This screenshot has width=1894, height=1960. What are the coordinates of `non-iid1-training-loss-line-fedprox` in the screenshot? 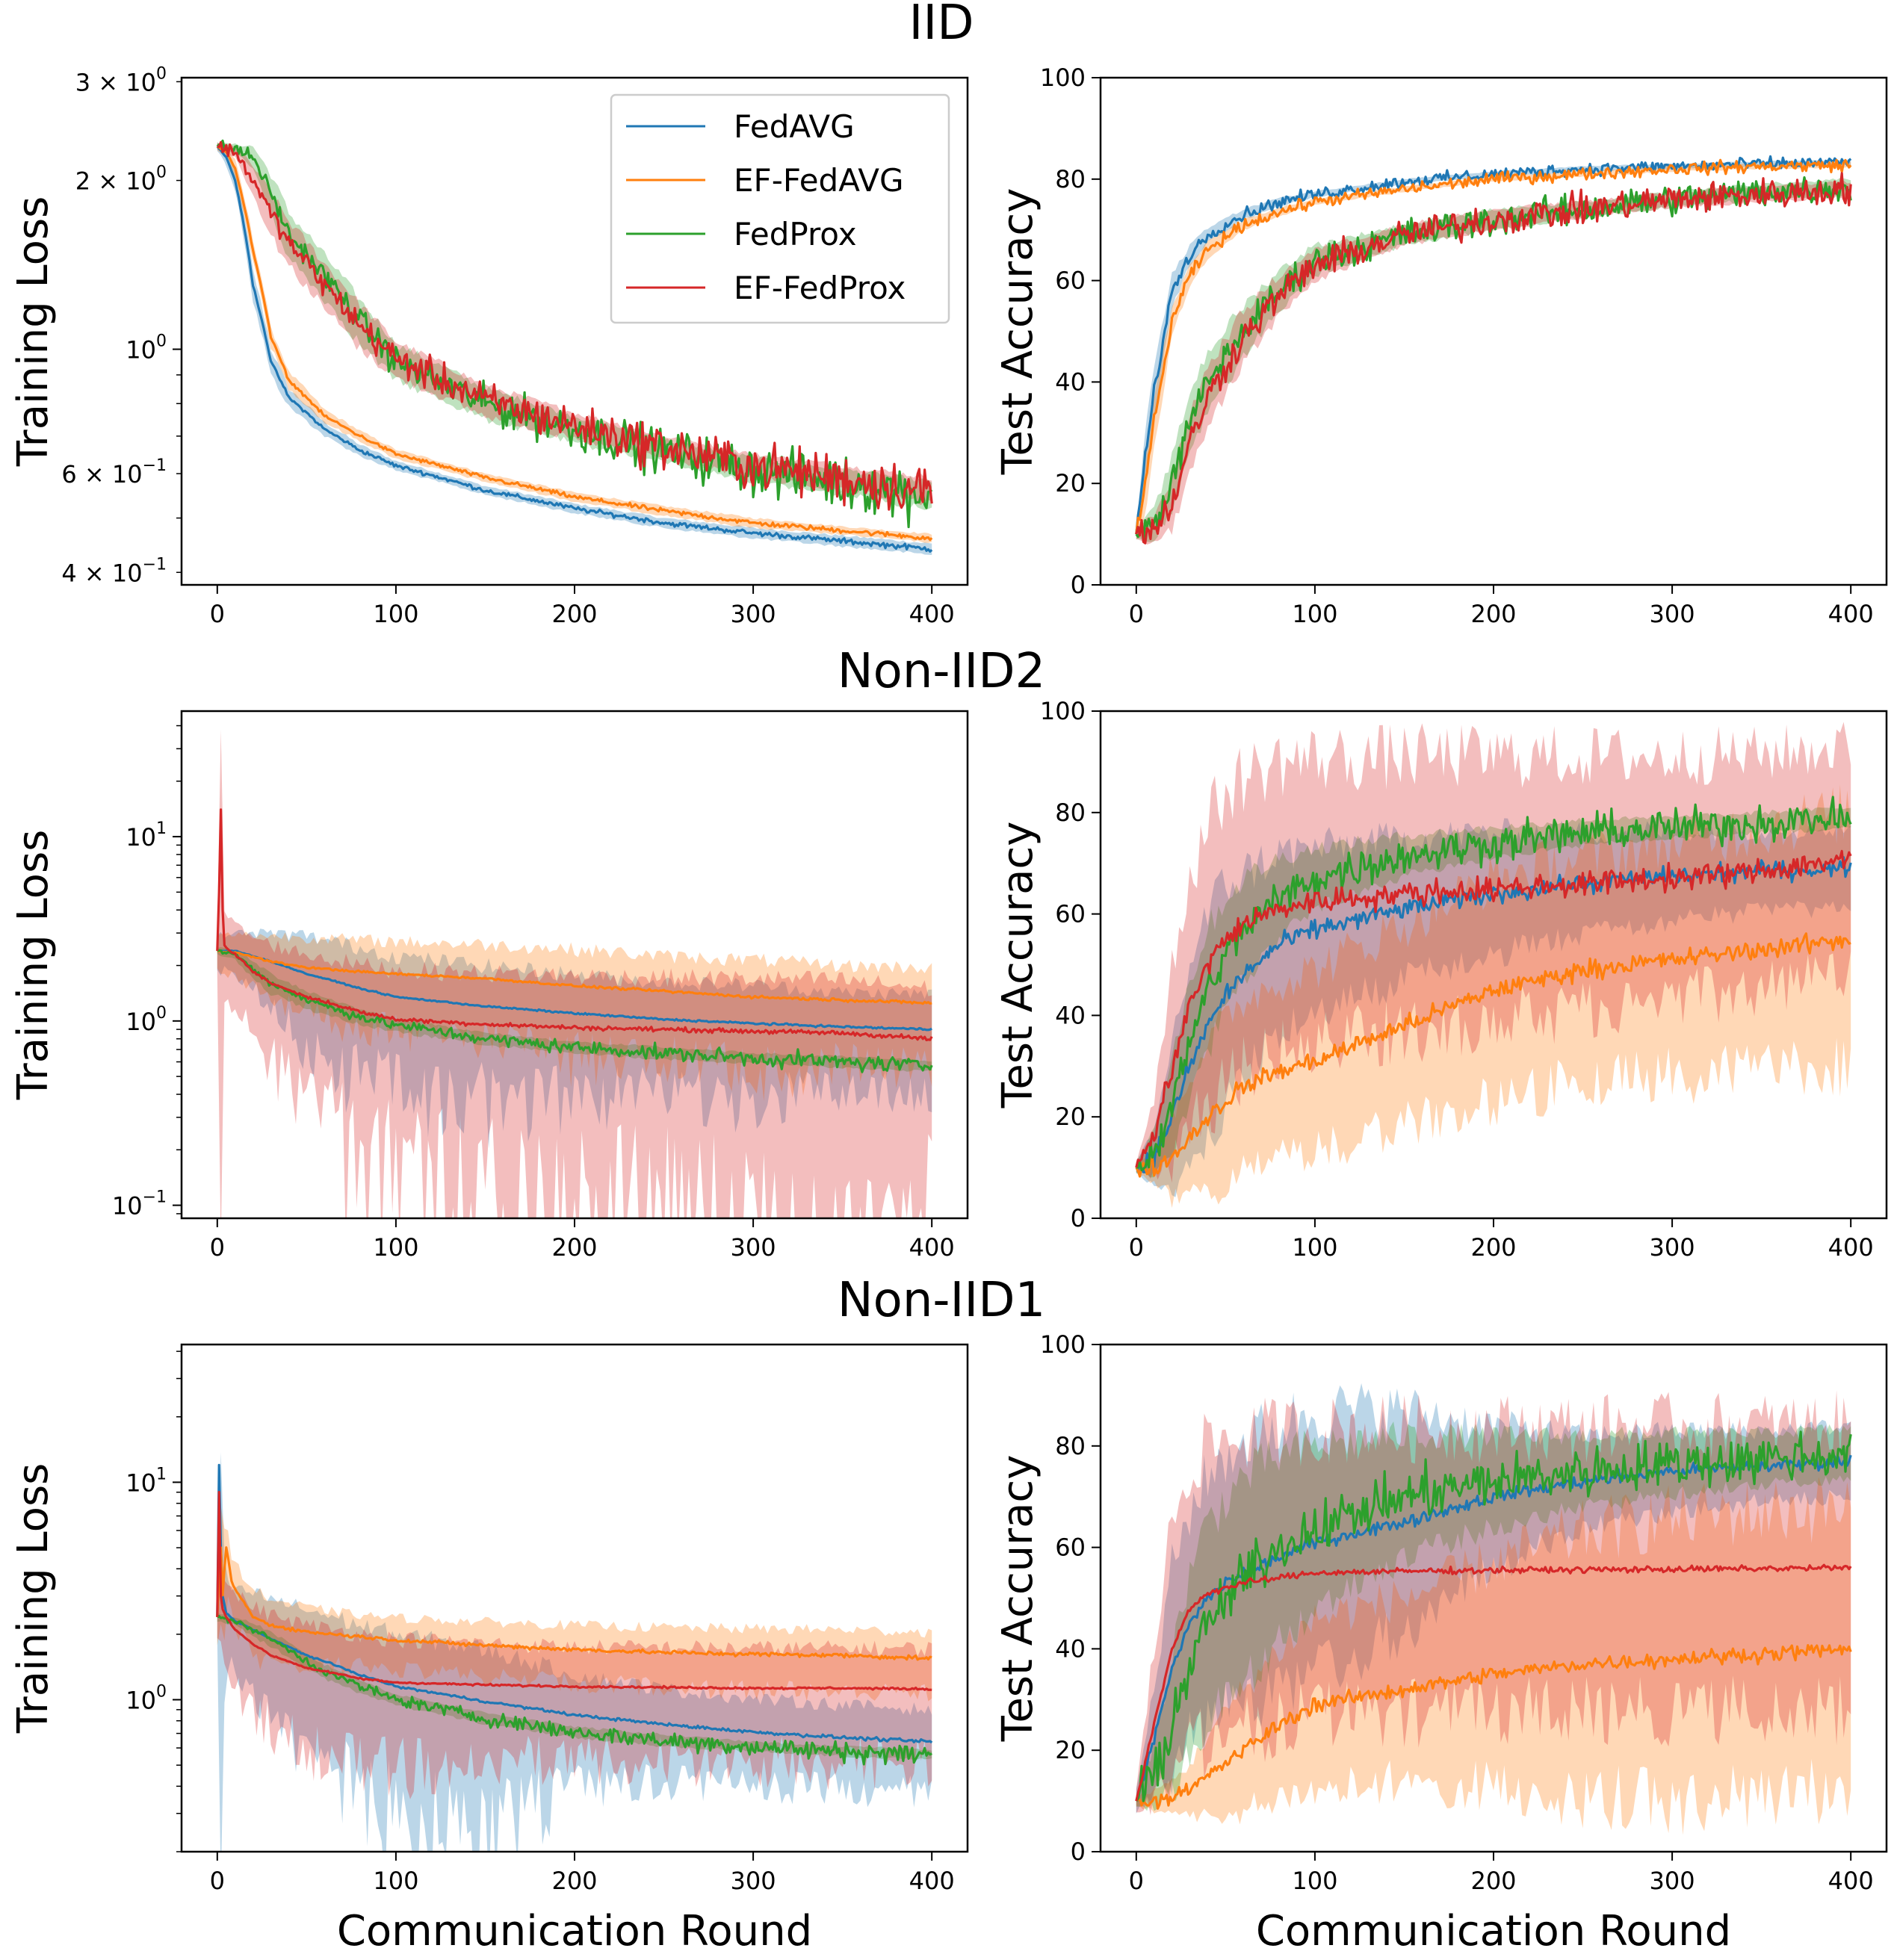 It's located at (575, 1691).